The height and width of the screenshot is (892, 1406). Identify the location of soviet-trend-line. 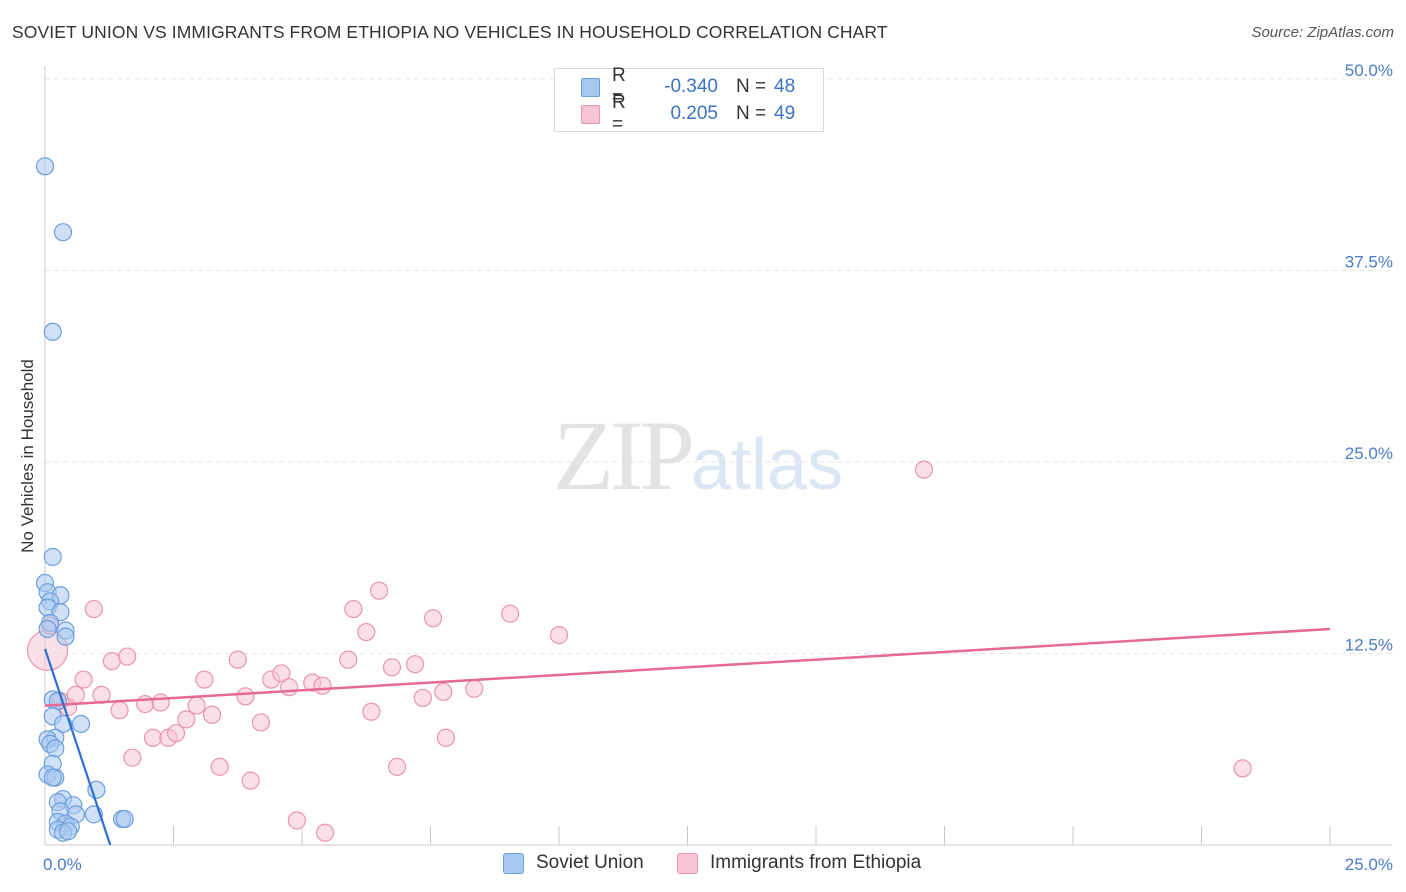
(77, 747).